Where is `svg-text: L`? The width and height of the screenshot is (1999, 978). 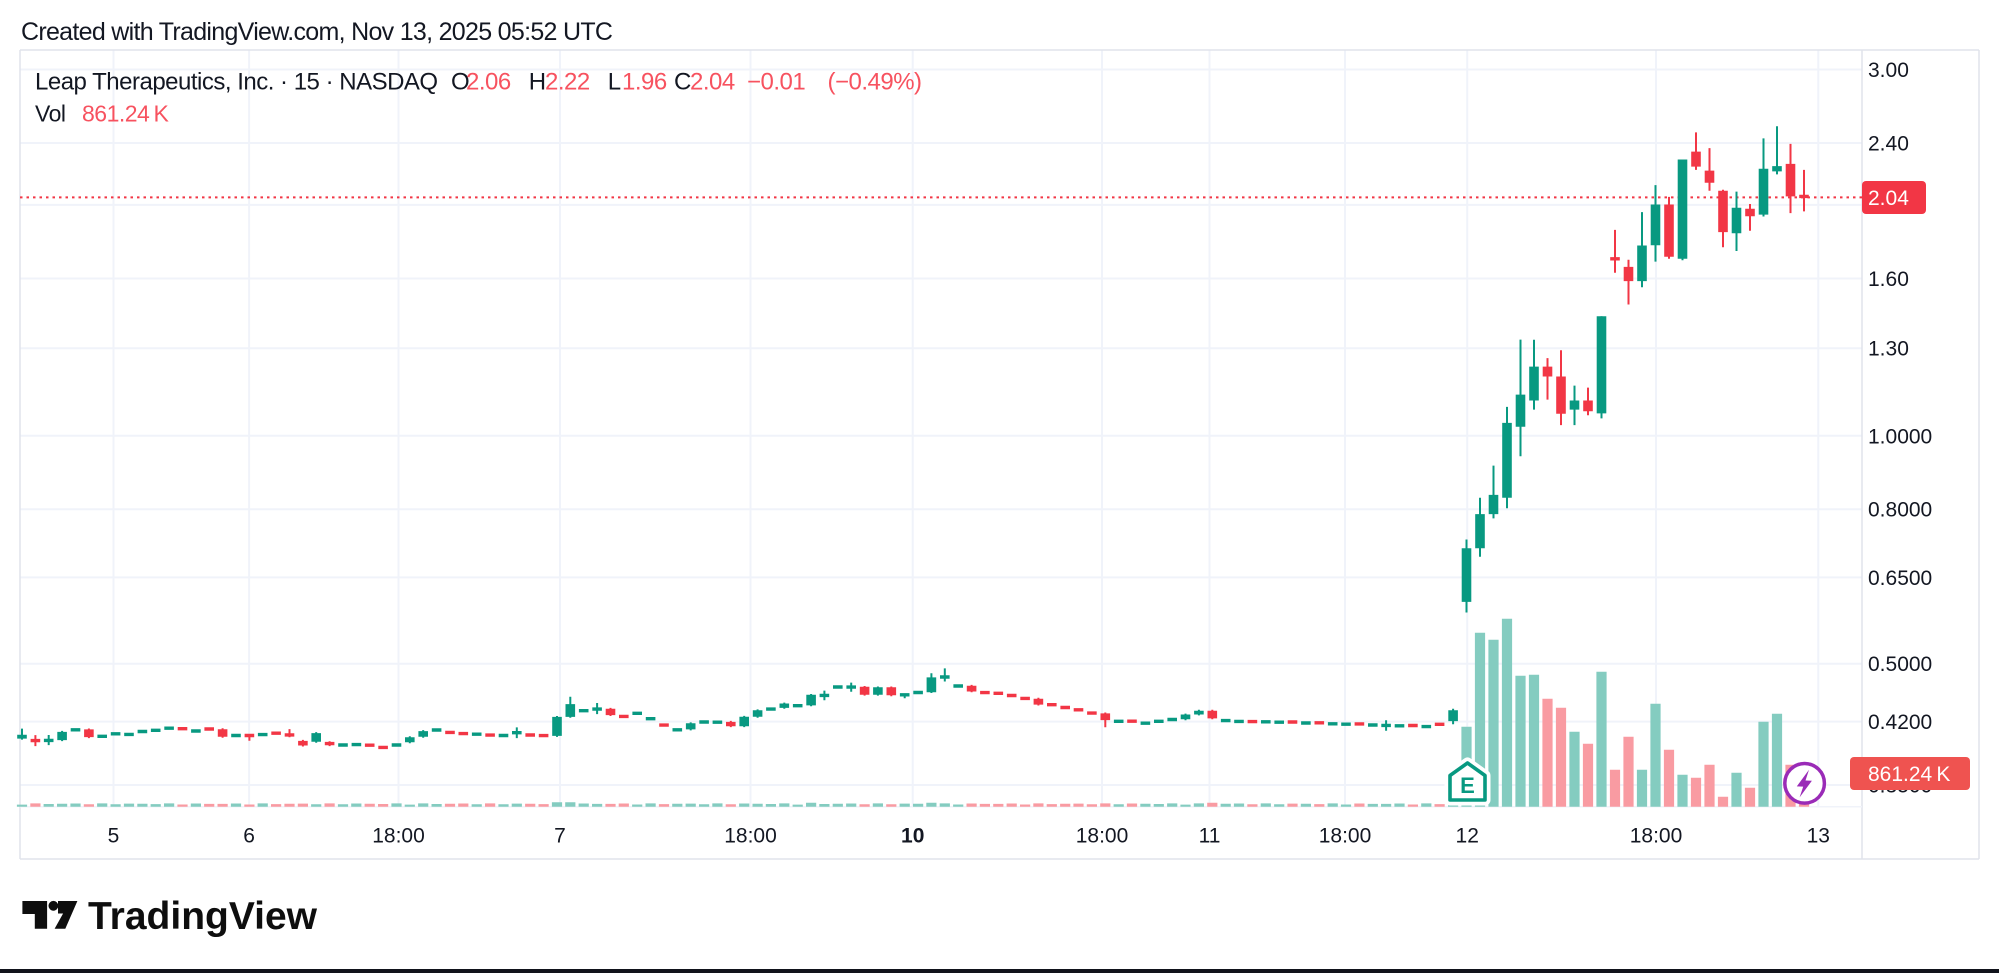 svg-text: L is located at coordinates (614, 82).